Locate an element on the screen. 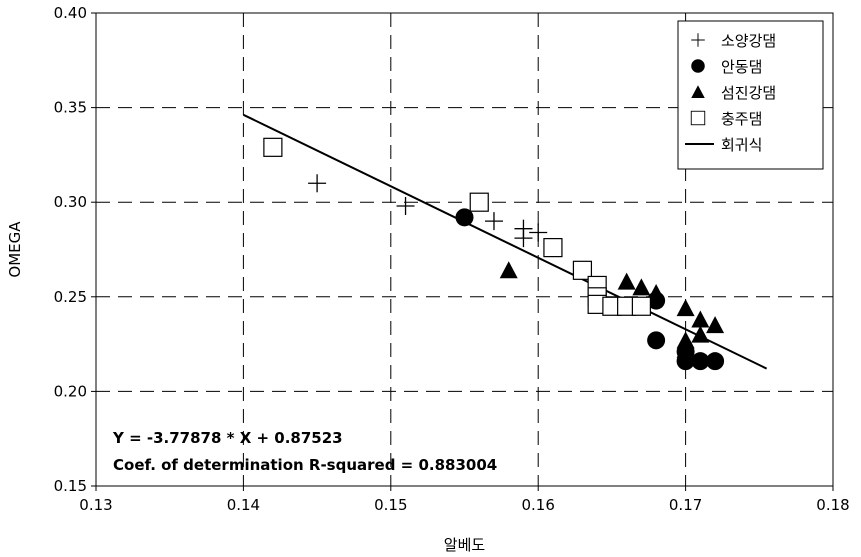 This screenshot has height=557, width=861. legend-label: 소양강댐 is located at coordinates (748, 41).